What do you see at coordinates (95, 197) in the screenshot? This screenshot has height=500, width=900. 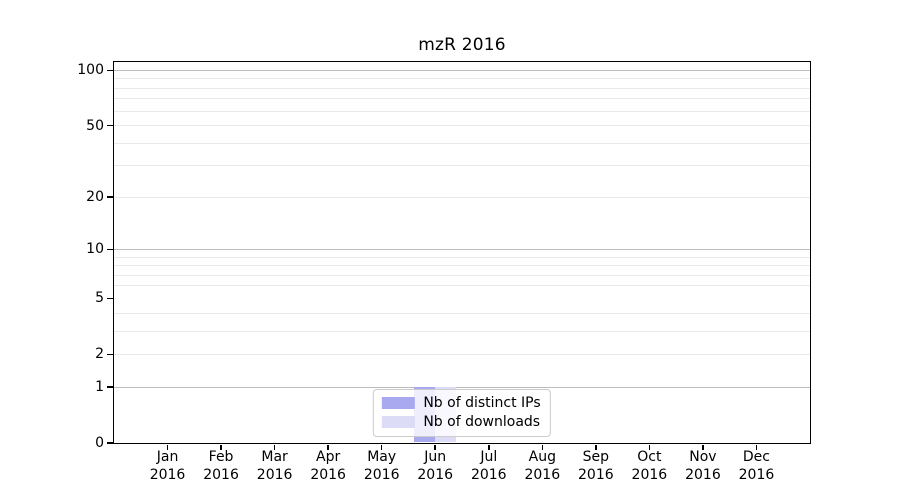 I see `y-tick-label: 20` at bounding box center [95, 197].